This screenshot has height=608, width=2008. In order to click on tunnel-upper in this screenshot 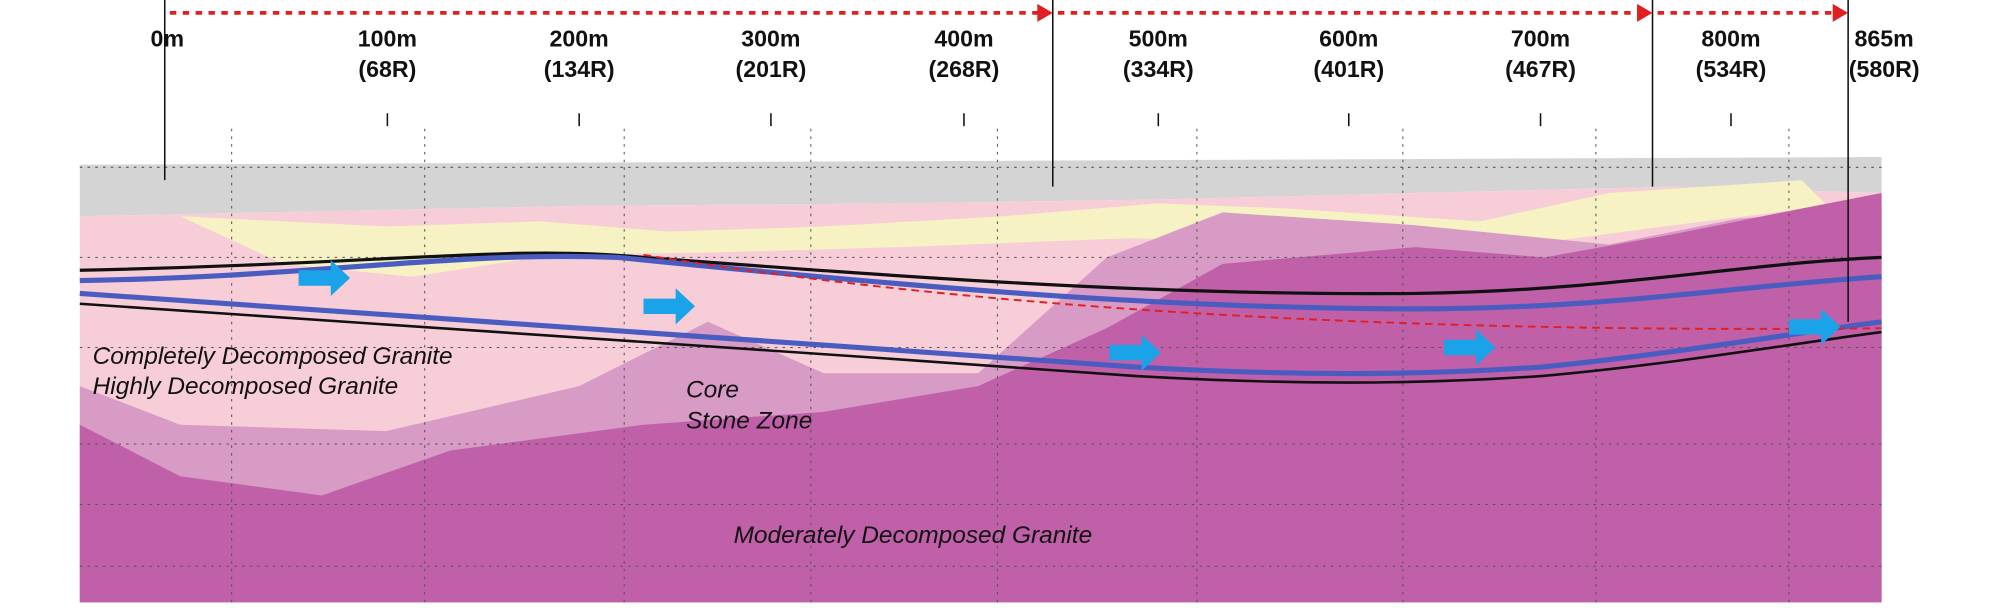, I will do `click(980, 282)`.